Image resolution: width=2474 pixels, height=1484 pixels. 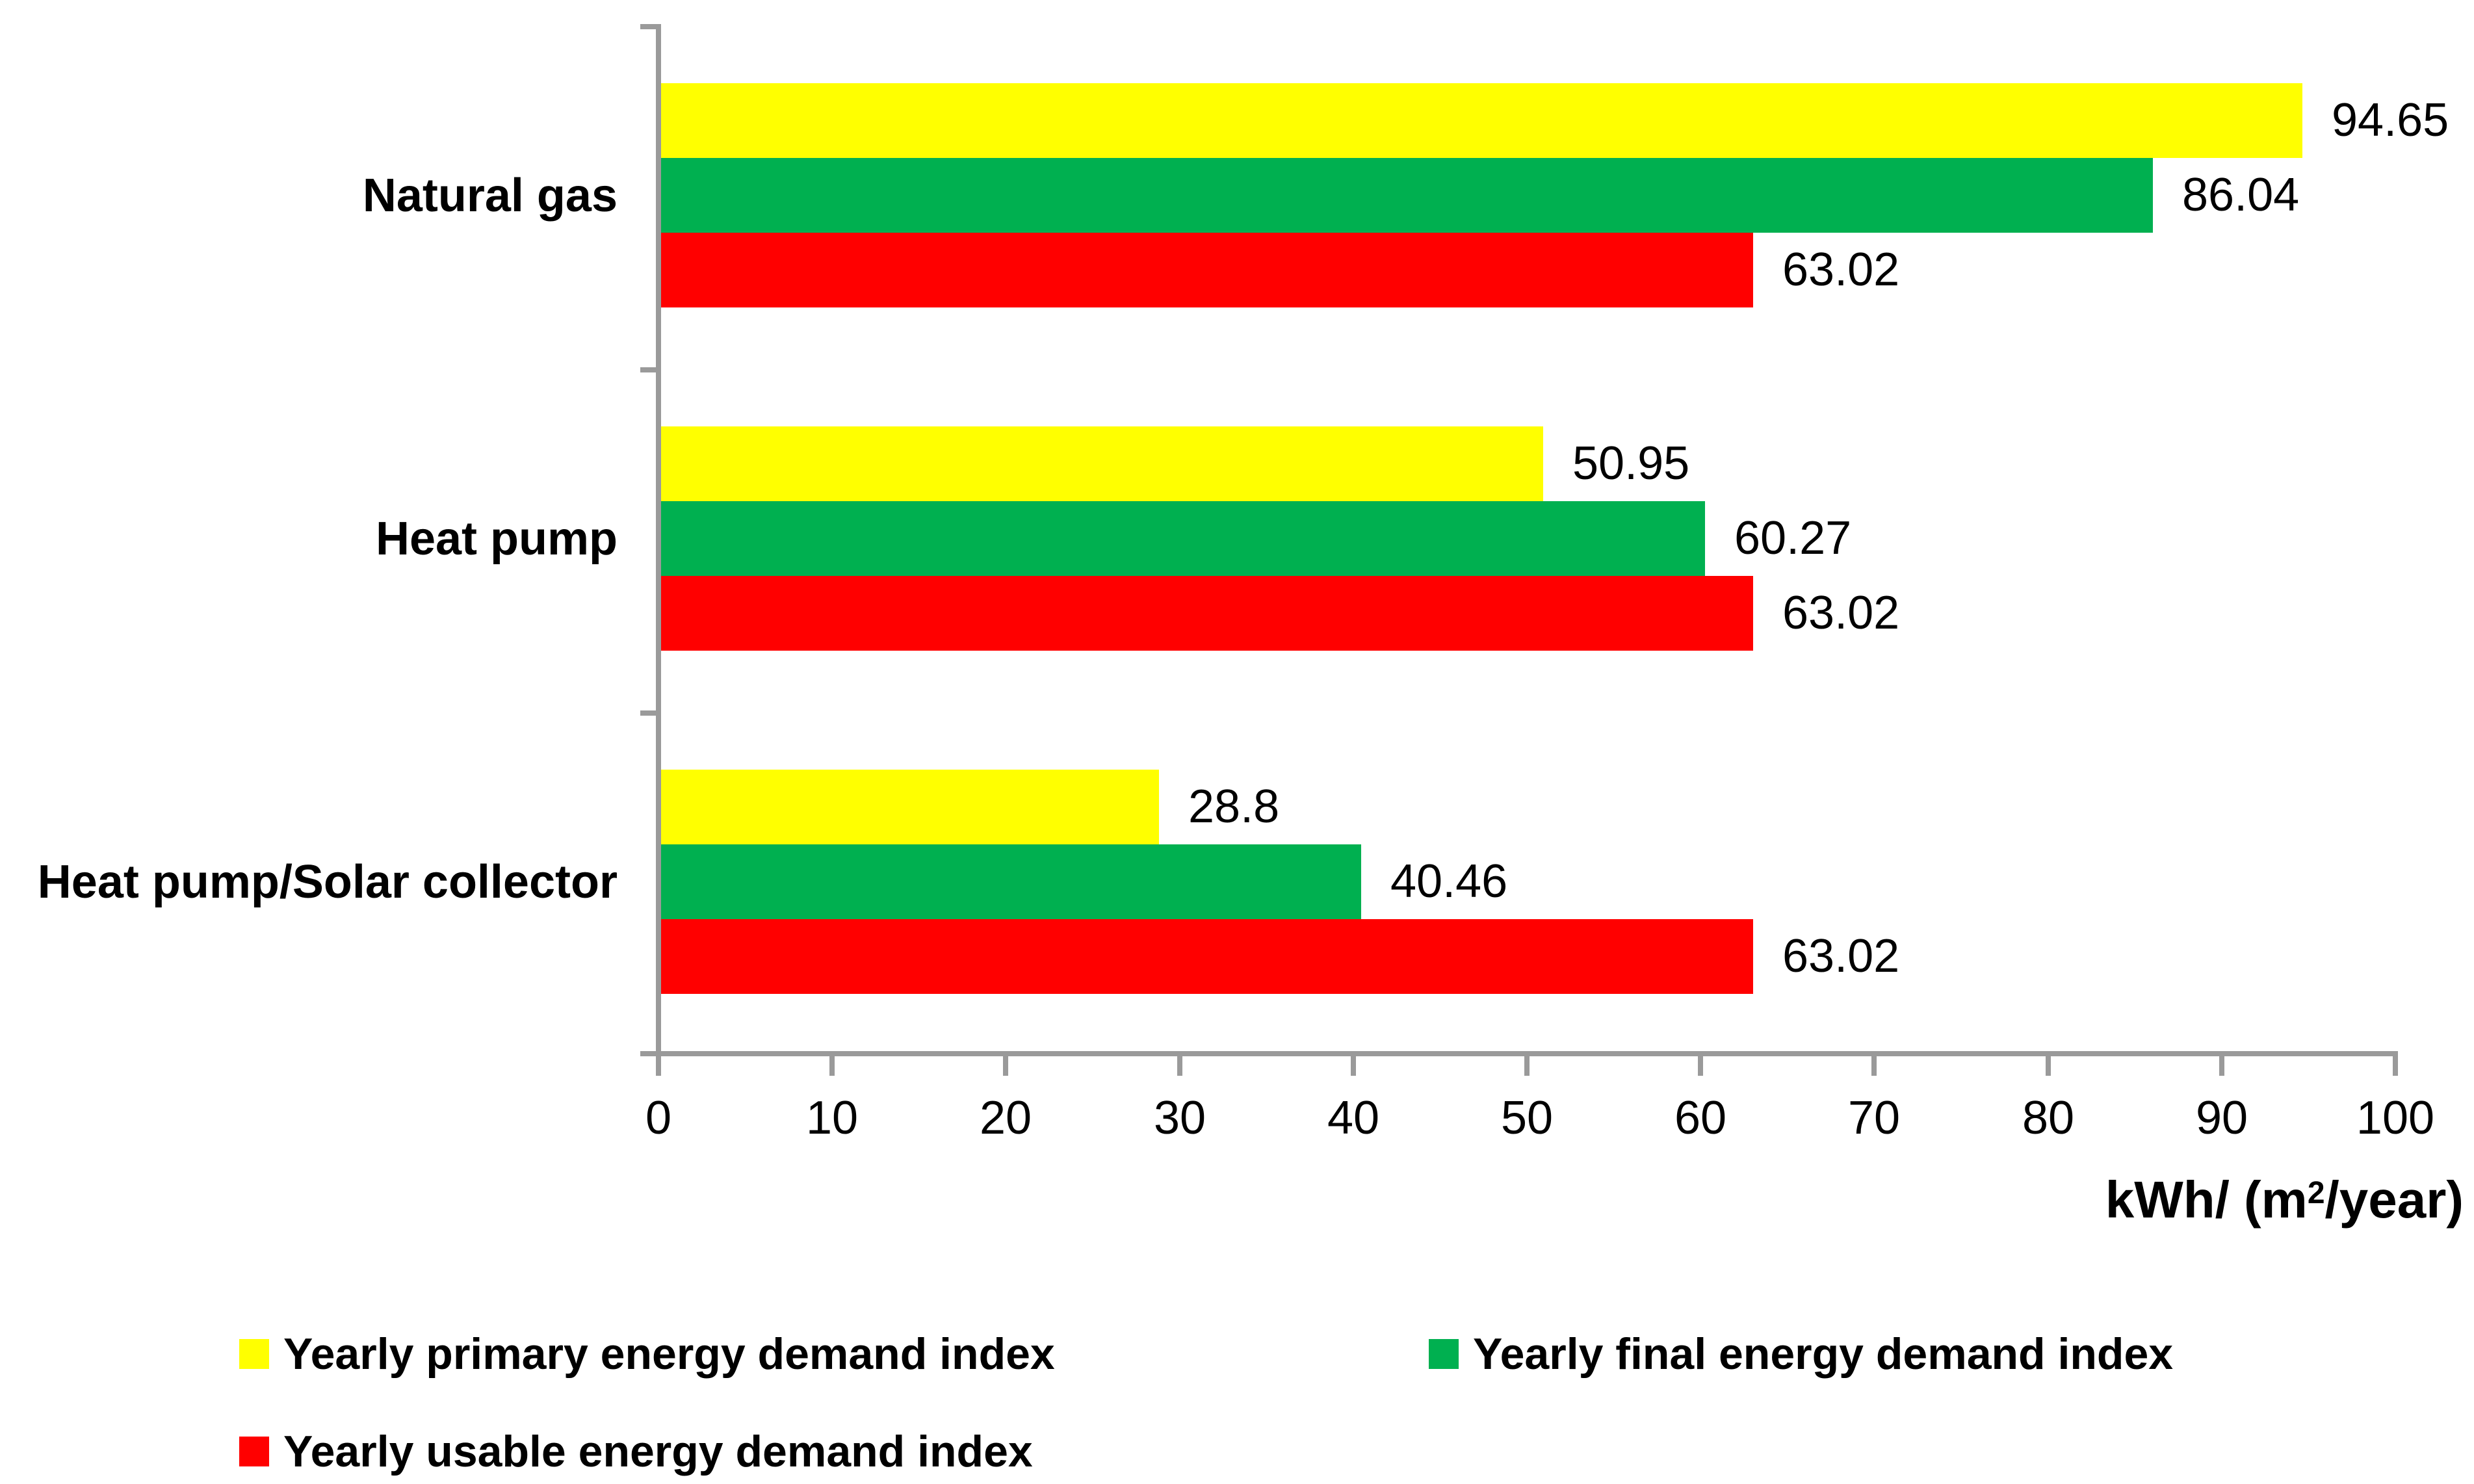 What do you see at coordinates (1353, 1118) in the screenshot?
I see `x-tick-label: 40` at bounding box center [1353, 1118].